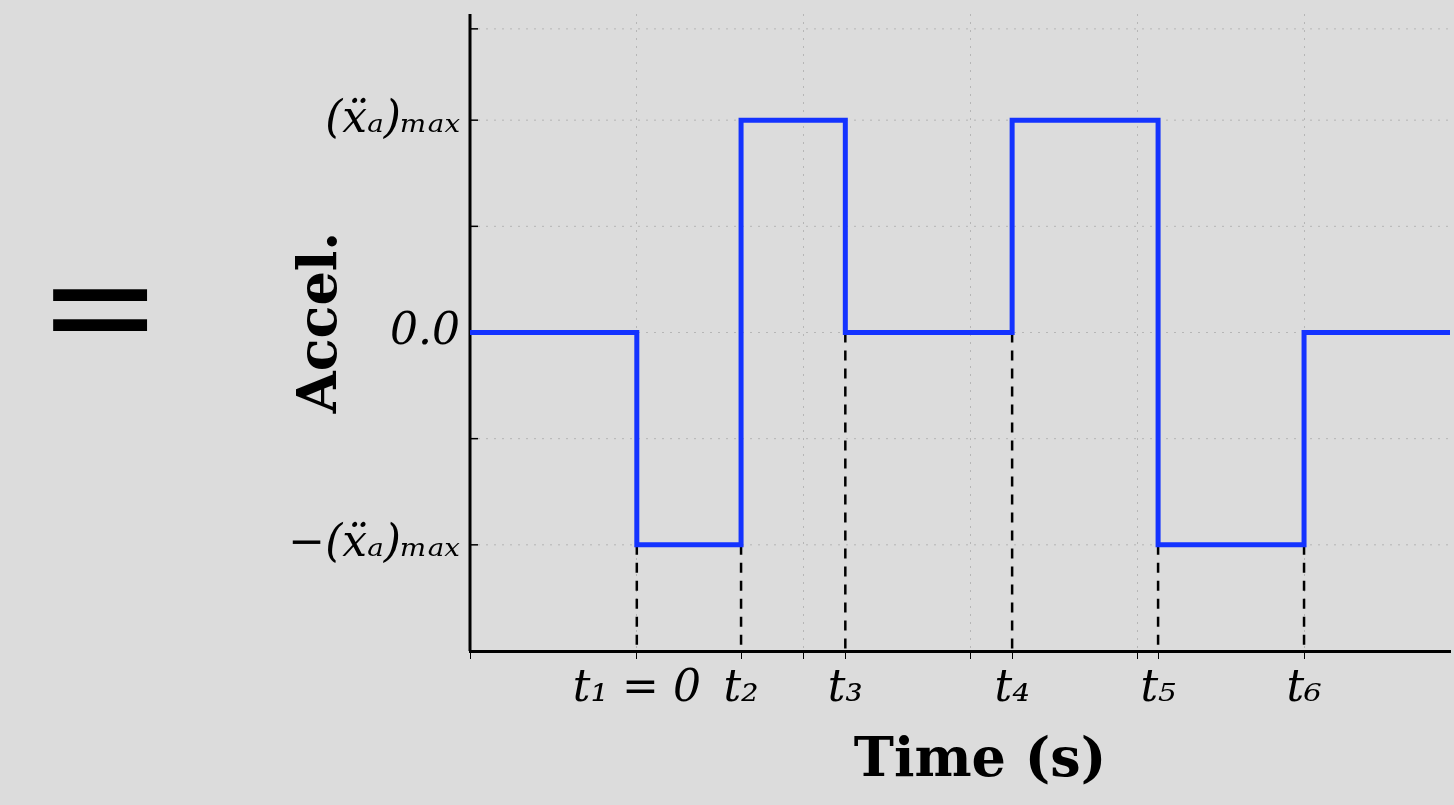  Describe the element at coordinates (317, 323) in the screenshot. I see `y-axis-title: Accel.` at that location.